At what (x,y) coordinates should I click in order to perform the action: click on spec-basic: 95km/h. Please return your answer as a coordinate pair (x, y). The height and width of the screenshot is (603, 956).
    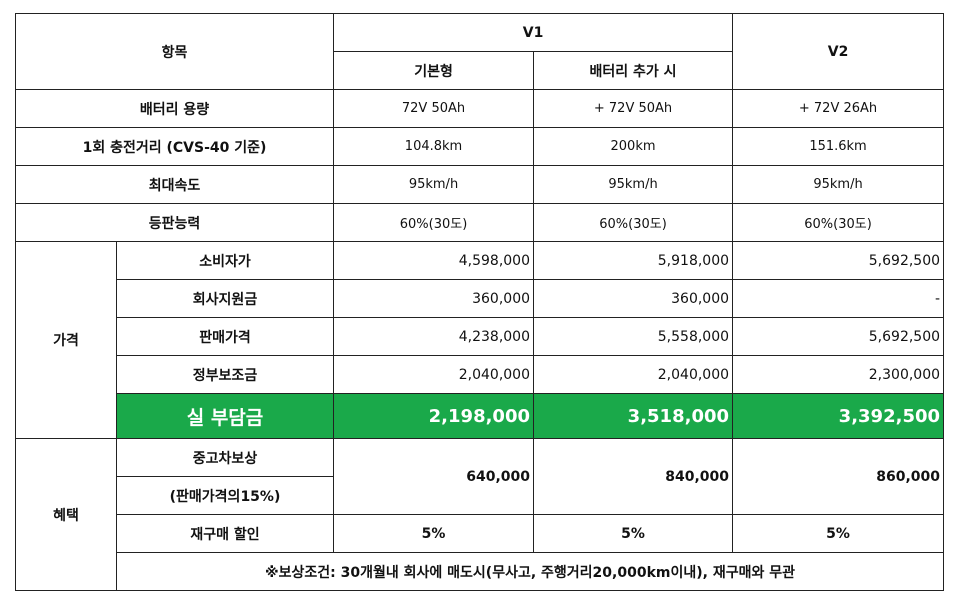
    Looking at the image, I should click on (434, 184).